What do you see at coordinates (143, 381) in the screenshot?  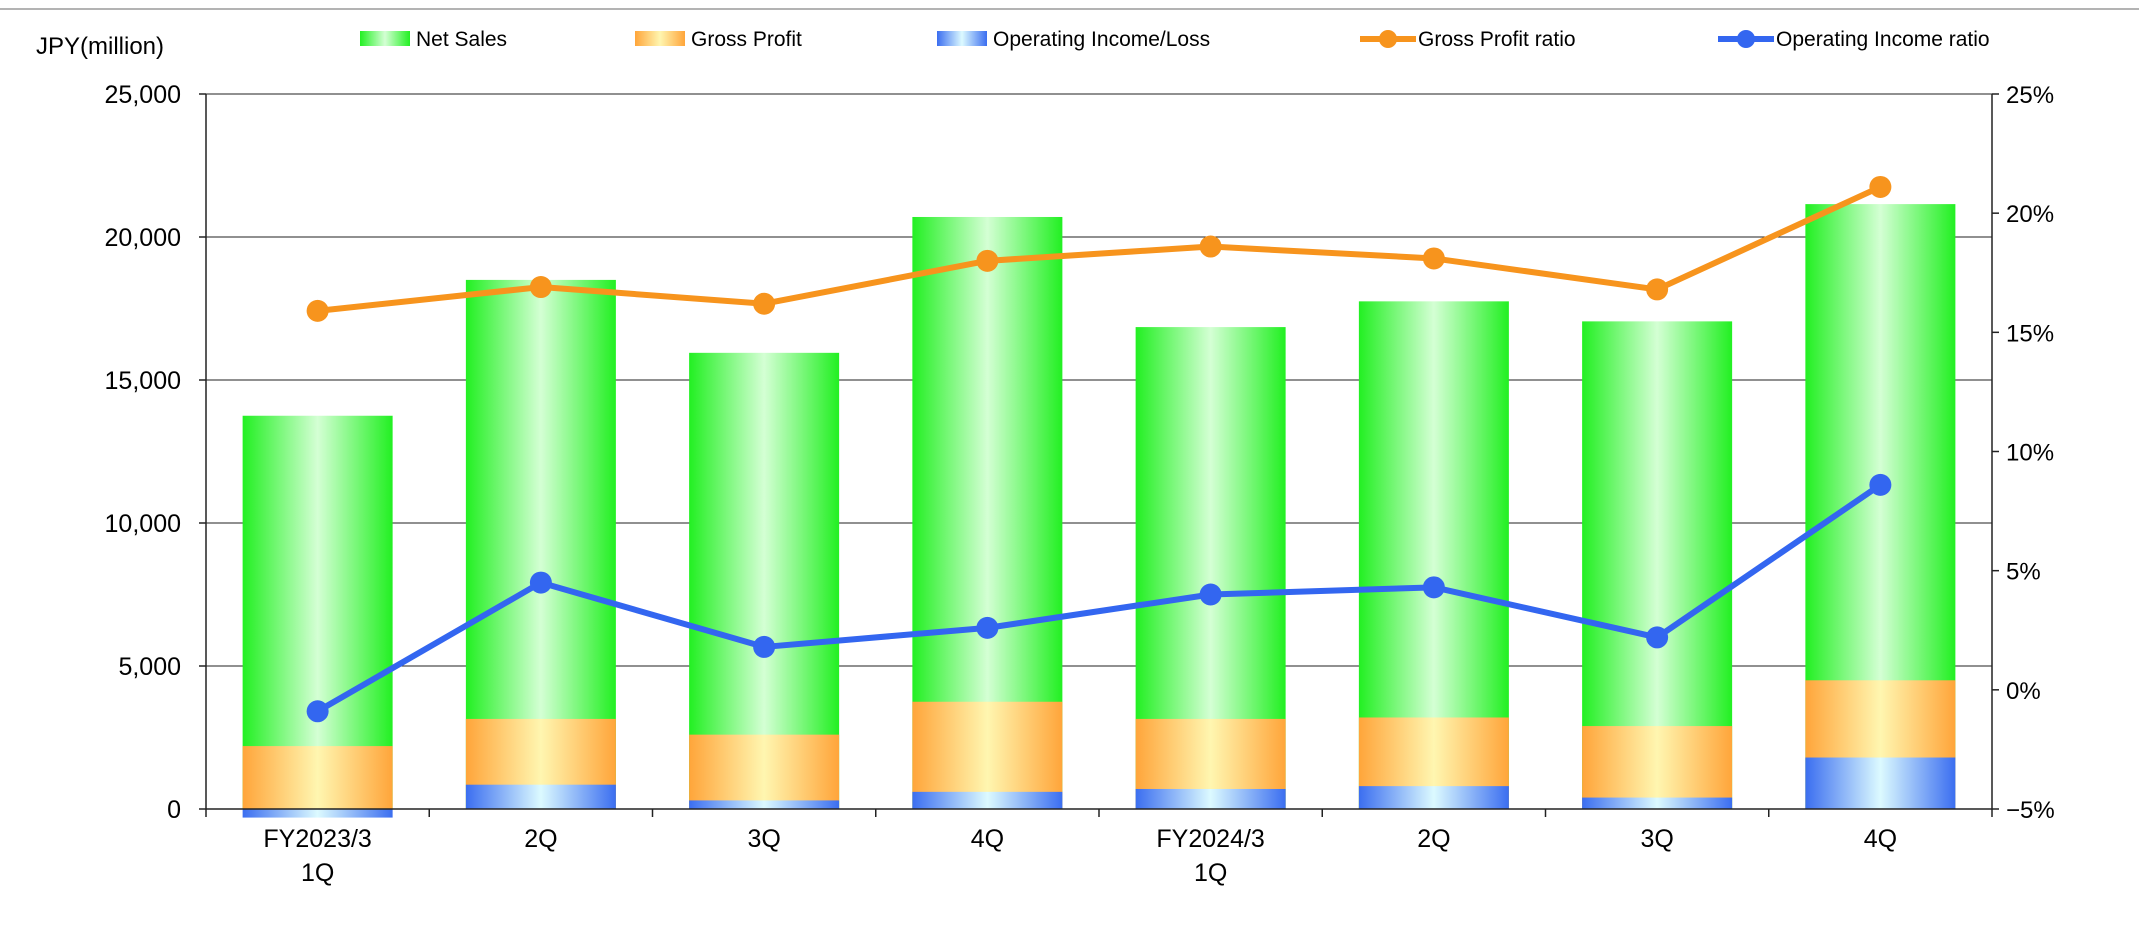 I see `left-tick-label: 15,000` at bounding box center [143, 381].